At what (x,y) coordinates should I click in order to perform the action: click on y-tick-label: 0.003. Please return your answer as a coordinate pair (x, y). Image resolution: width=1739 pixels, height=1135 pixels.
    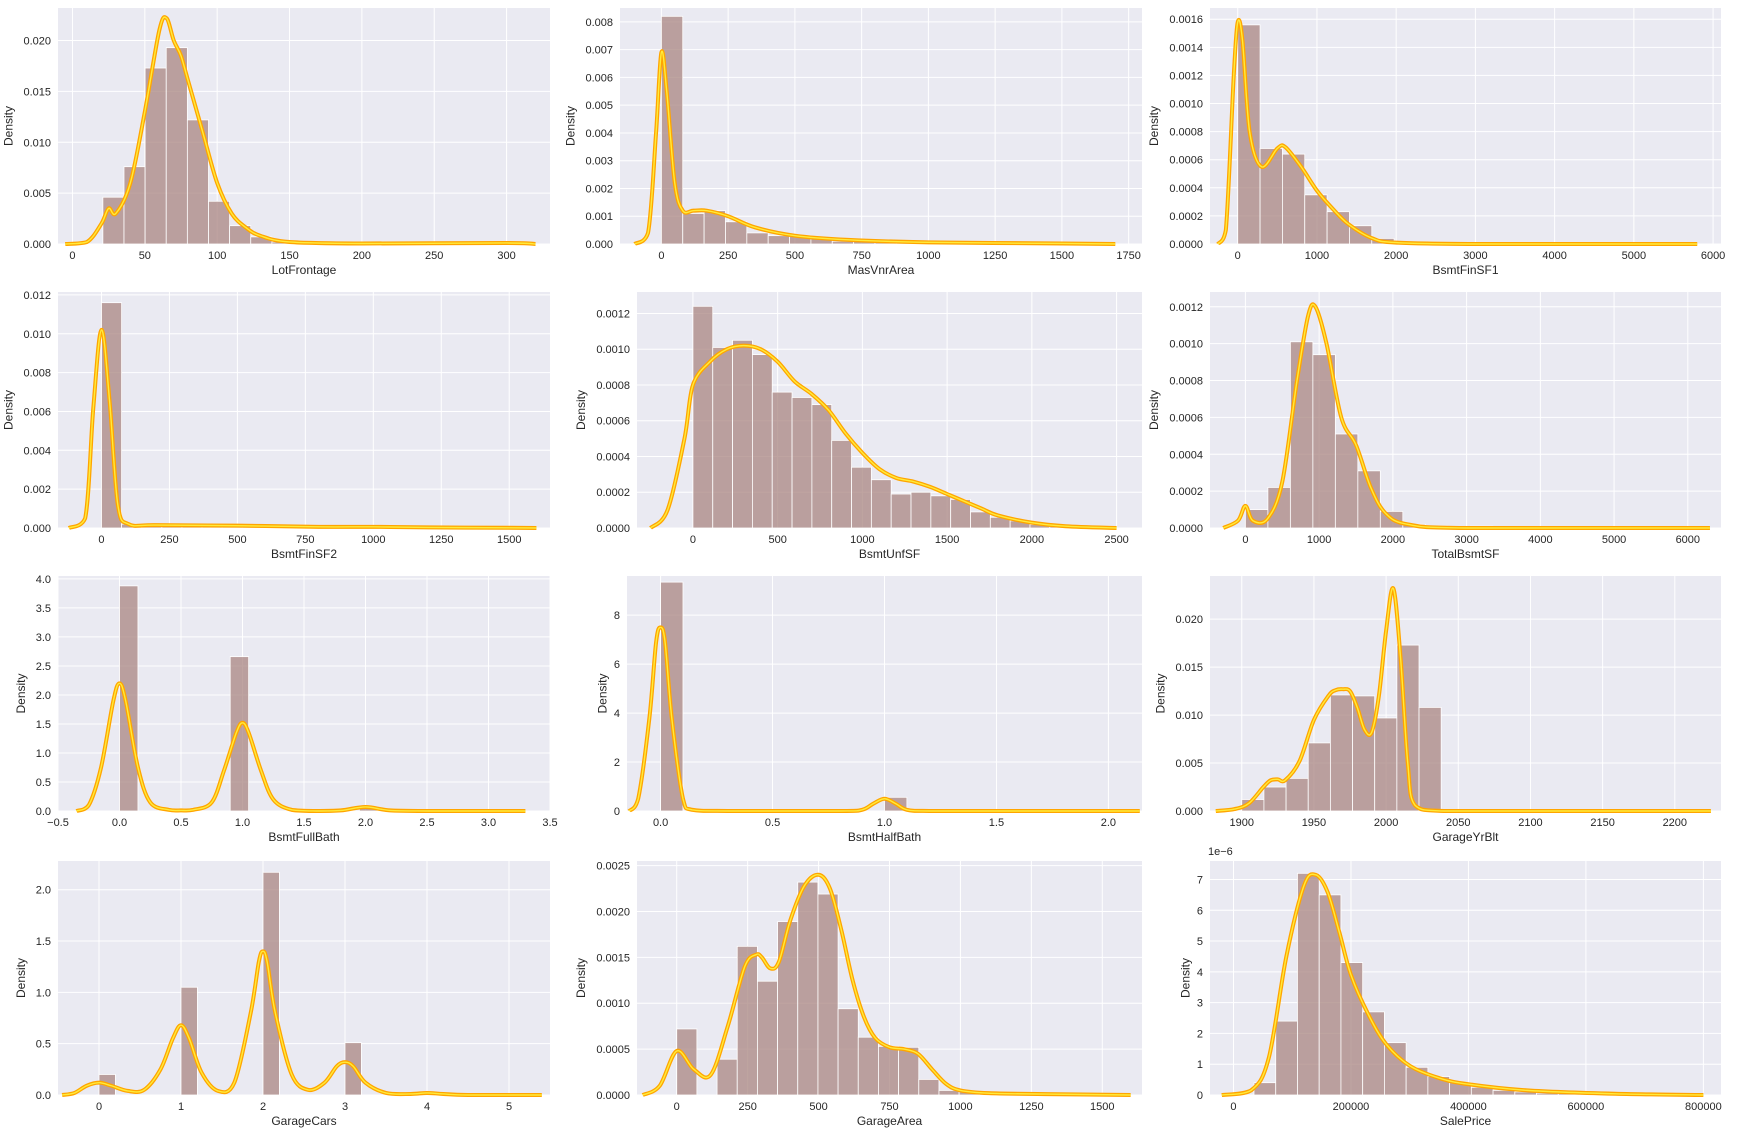
    Looking at the image, I should click on (599, 162).